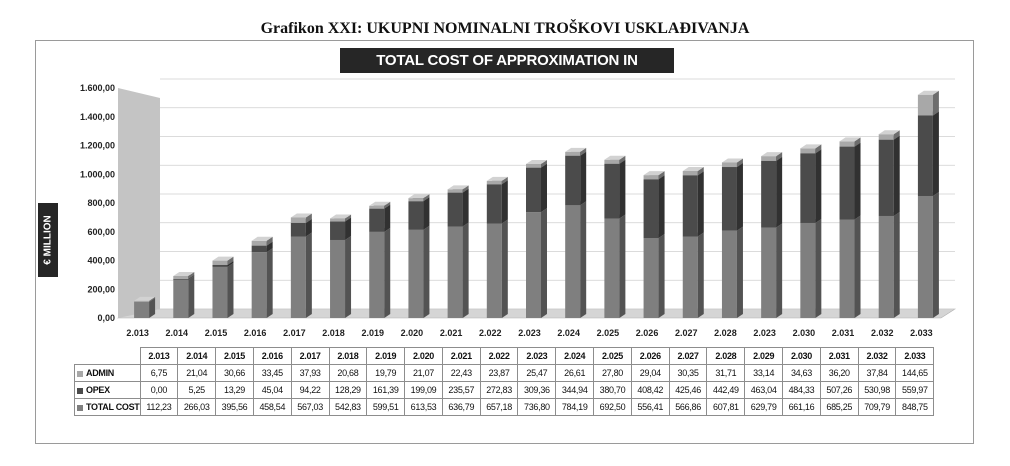 The image size is (1010, 466). I want to click on table-cell: 784,19, so click(575, 407).